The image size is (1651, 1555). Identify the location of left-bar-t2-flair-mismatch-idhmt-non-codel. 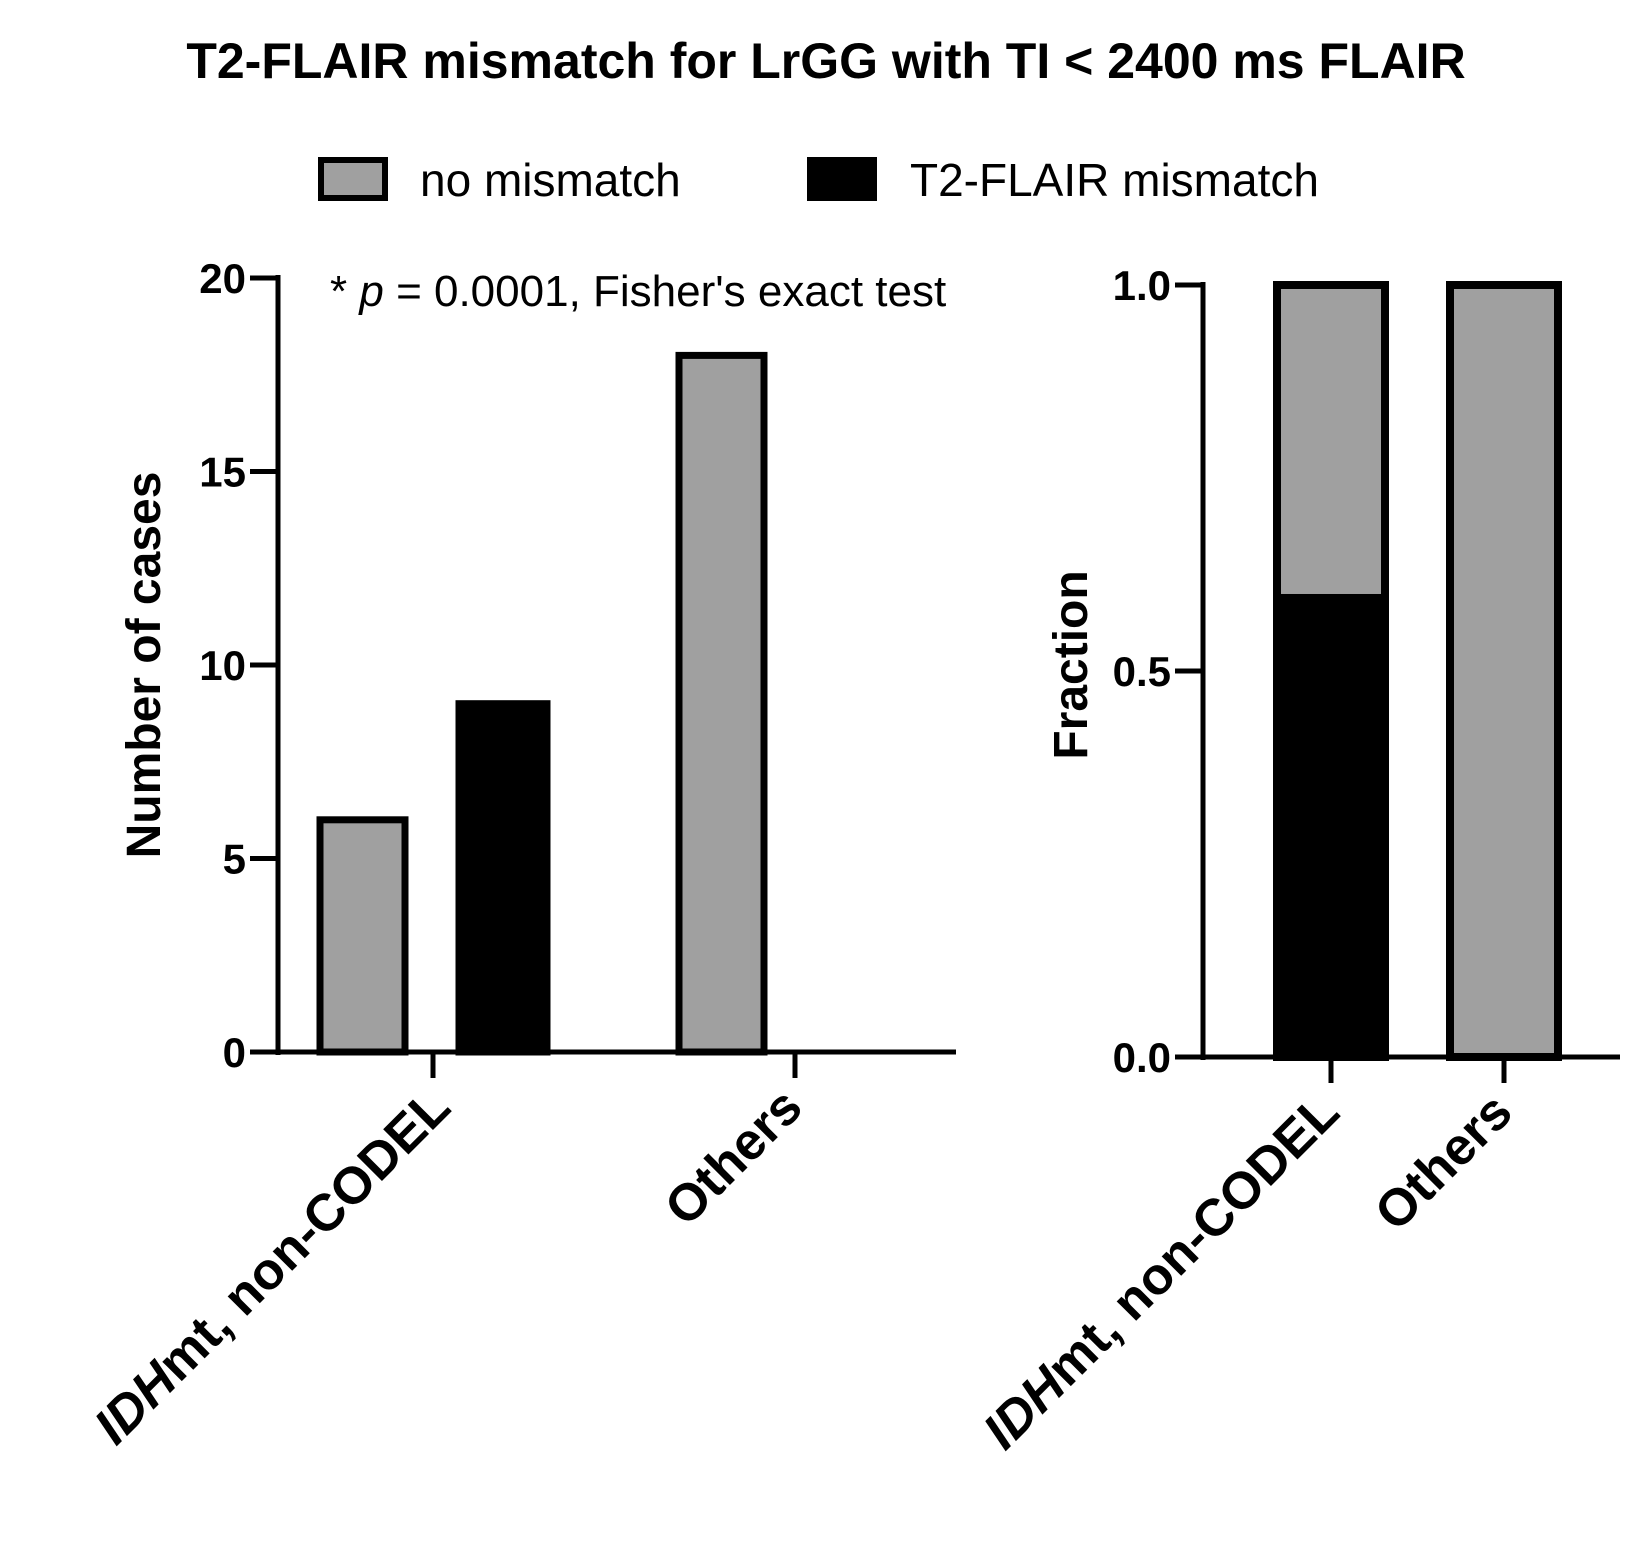
(503, 878).